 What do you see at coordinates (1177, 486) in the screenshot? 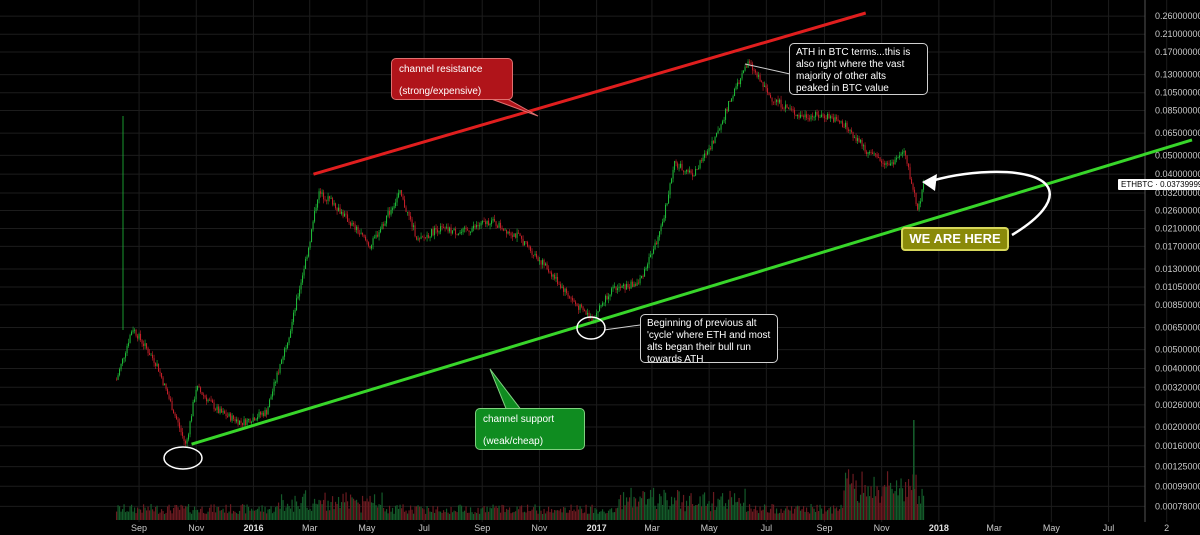
I see `y-tick-label: 0.00099000` at bounding box center [1177, 486].